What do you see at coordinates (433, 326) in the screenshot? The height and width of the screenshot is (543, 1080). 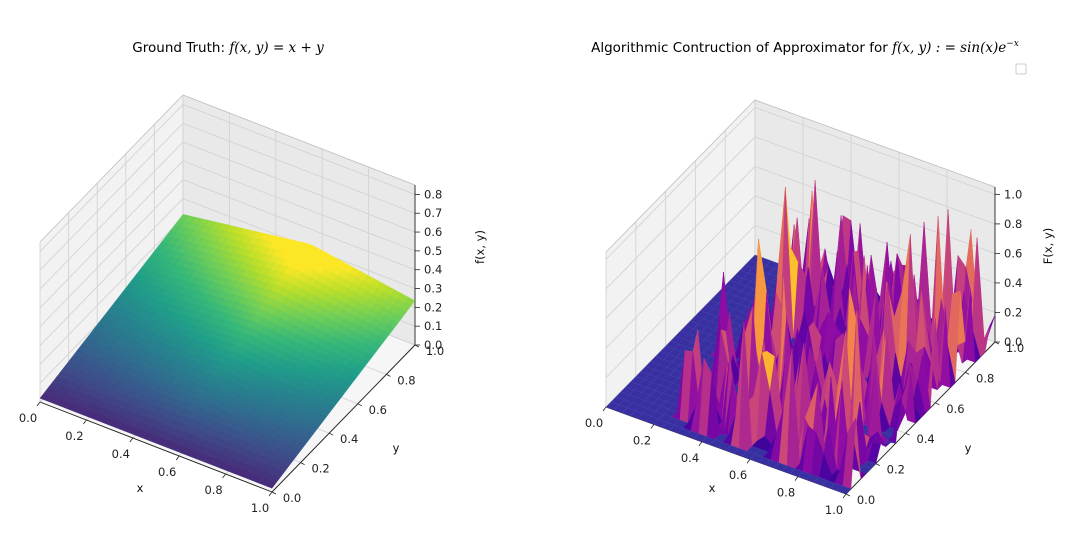 I see `z-tick-label: 0.1` at bounding box center [433, 326].